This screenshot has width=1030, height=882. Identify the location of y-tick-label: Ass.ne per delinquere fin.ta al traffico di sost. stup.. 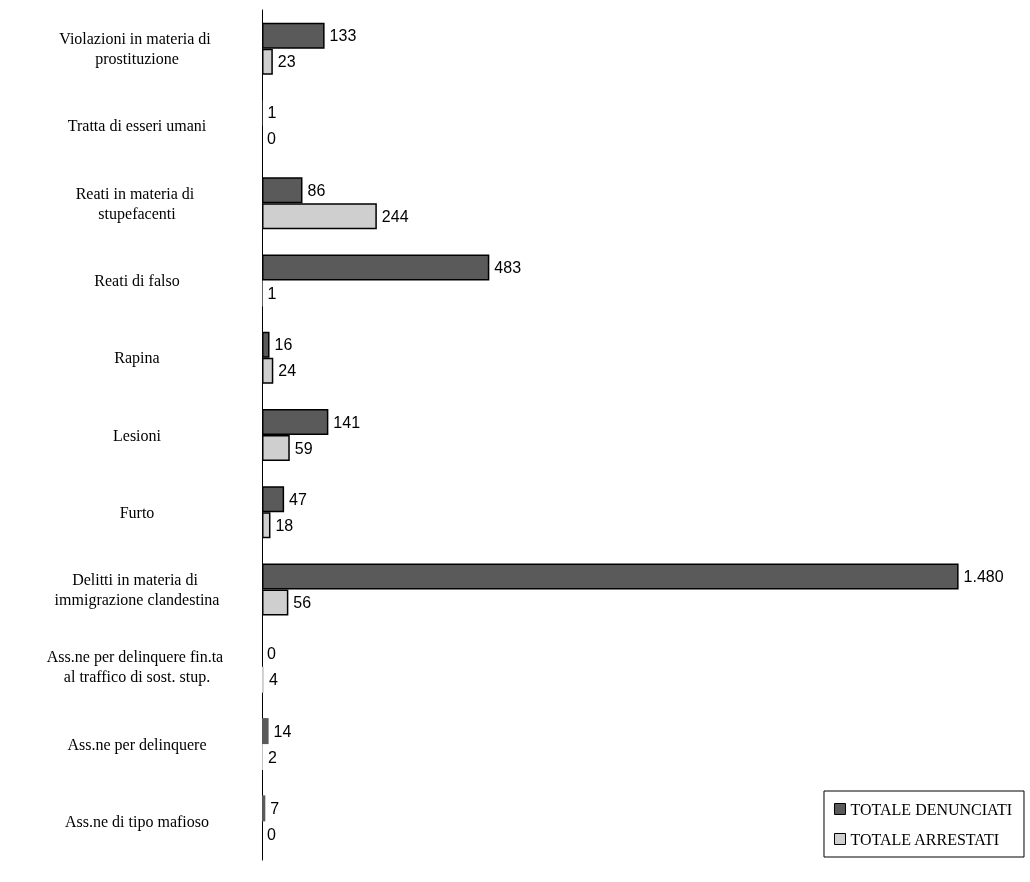
(137, 667).